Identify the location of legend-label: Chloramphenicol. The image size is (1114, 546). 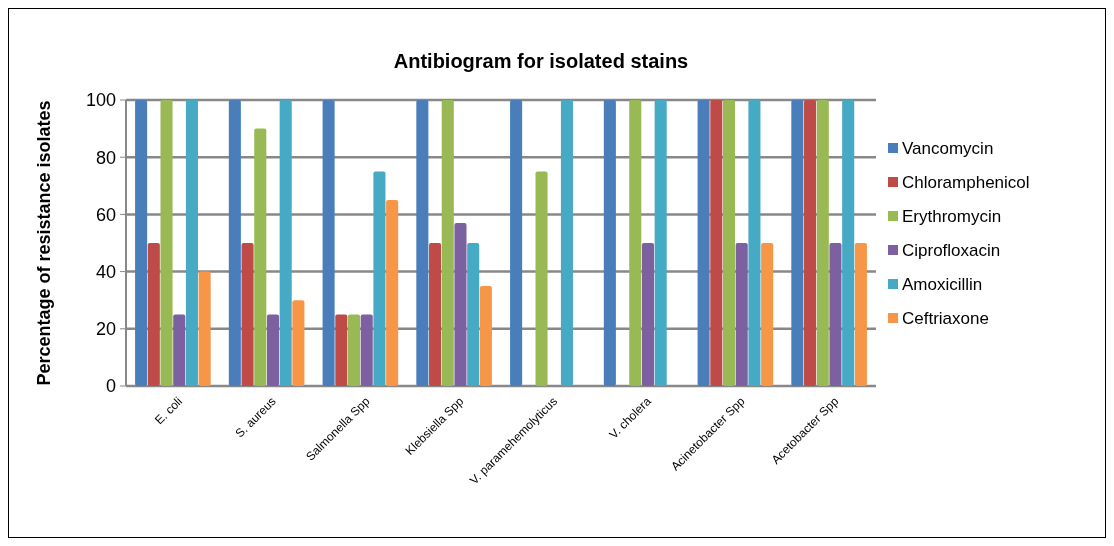
(966, 182).